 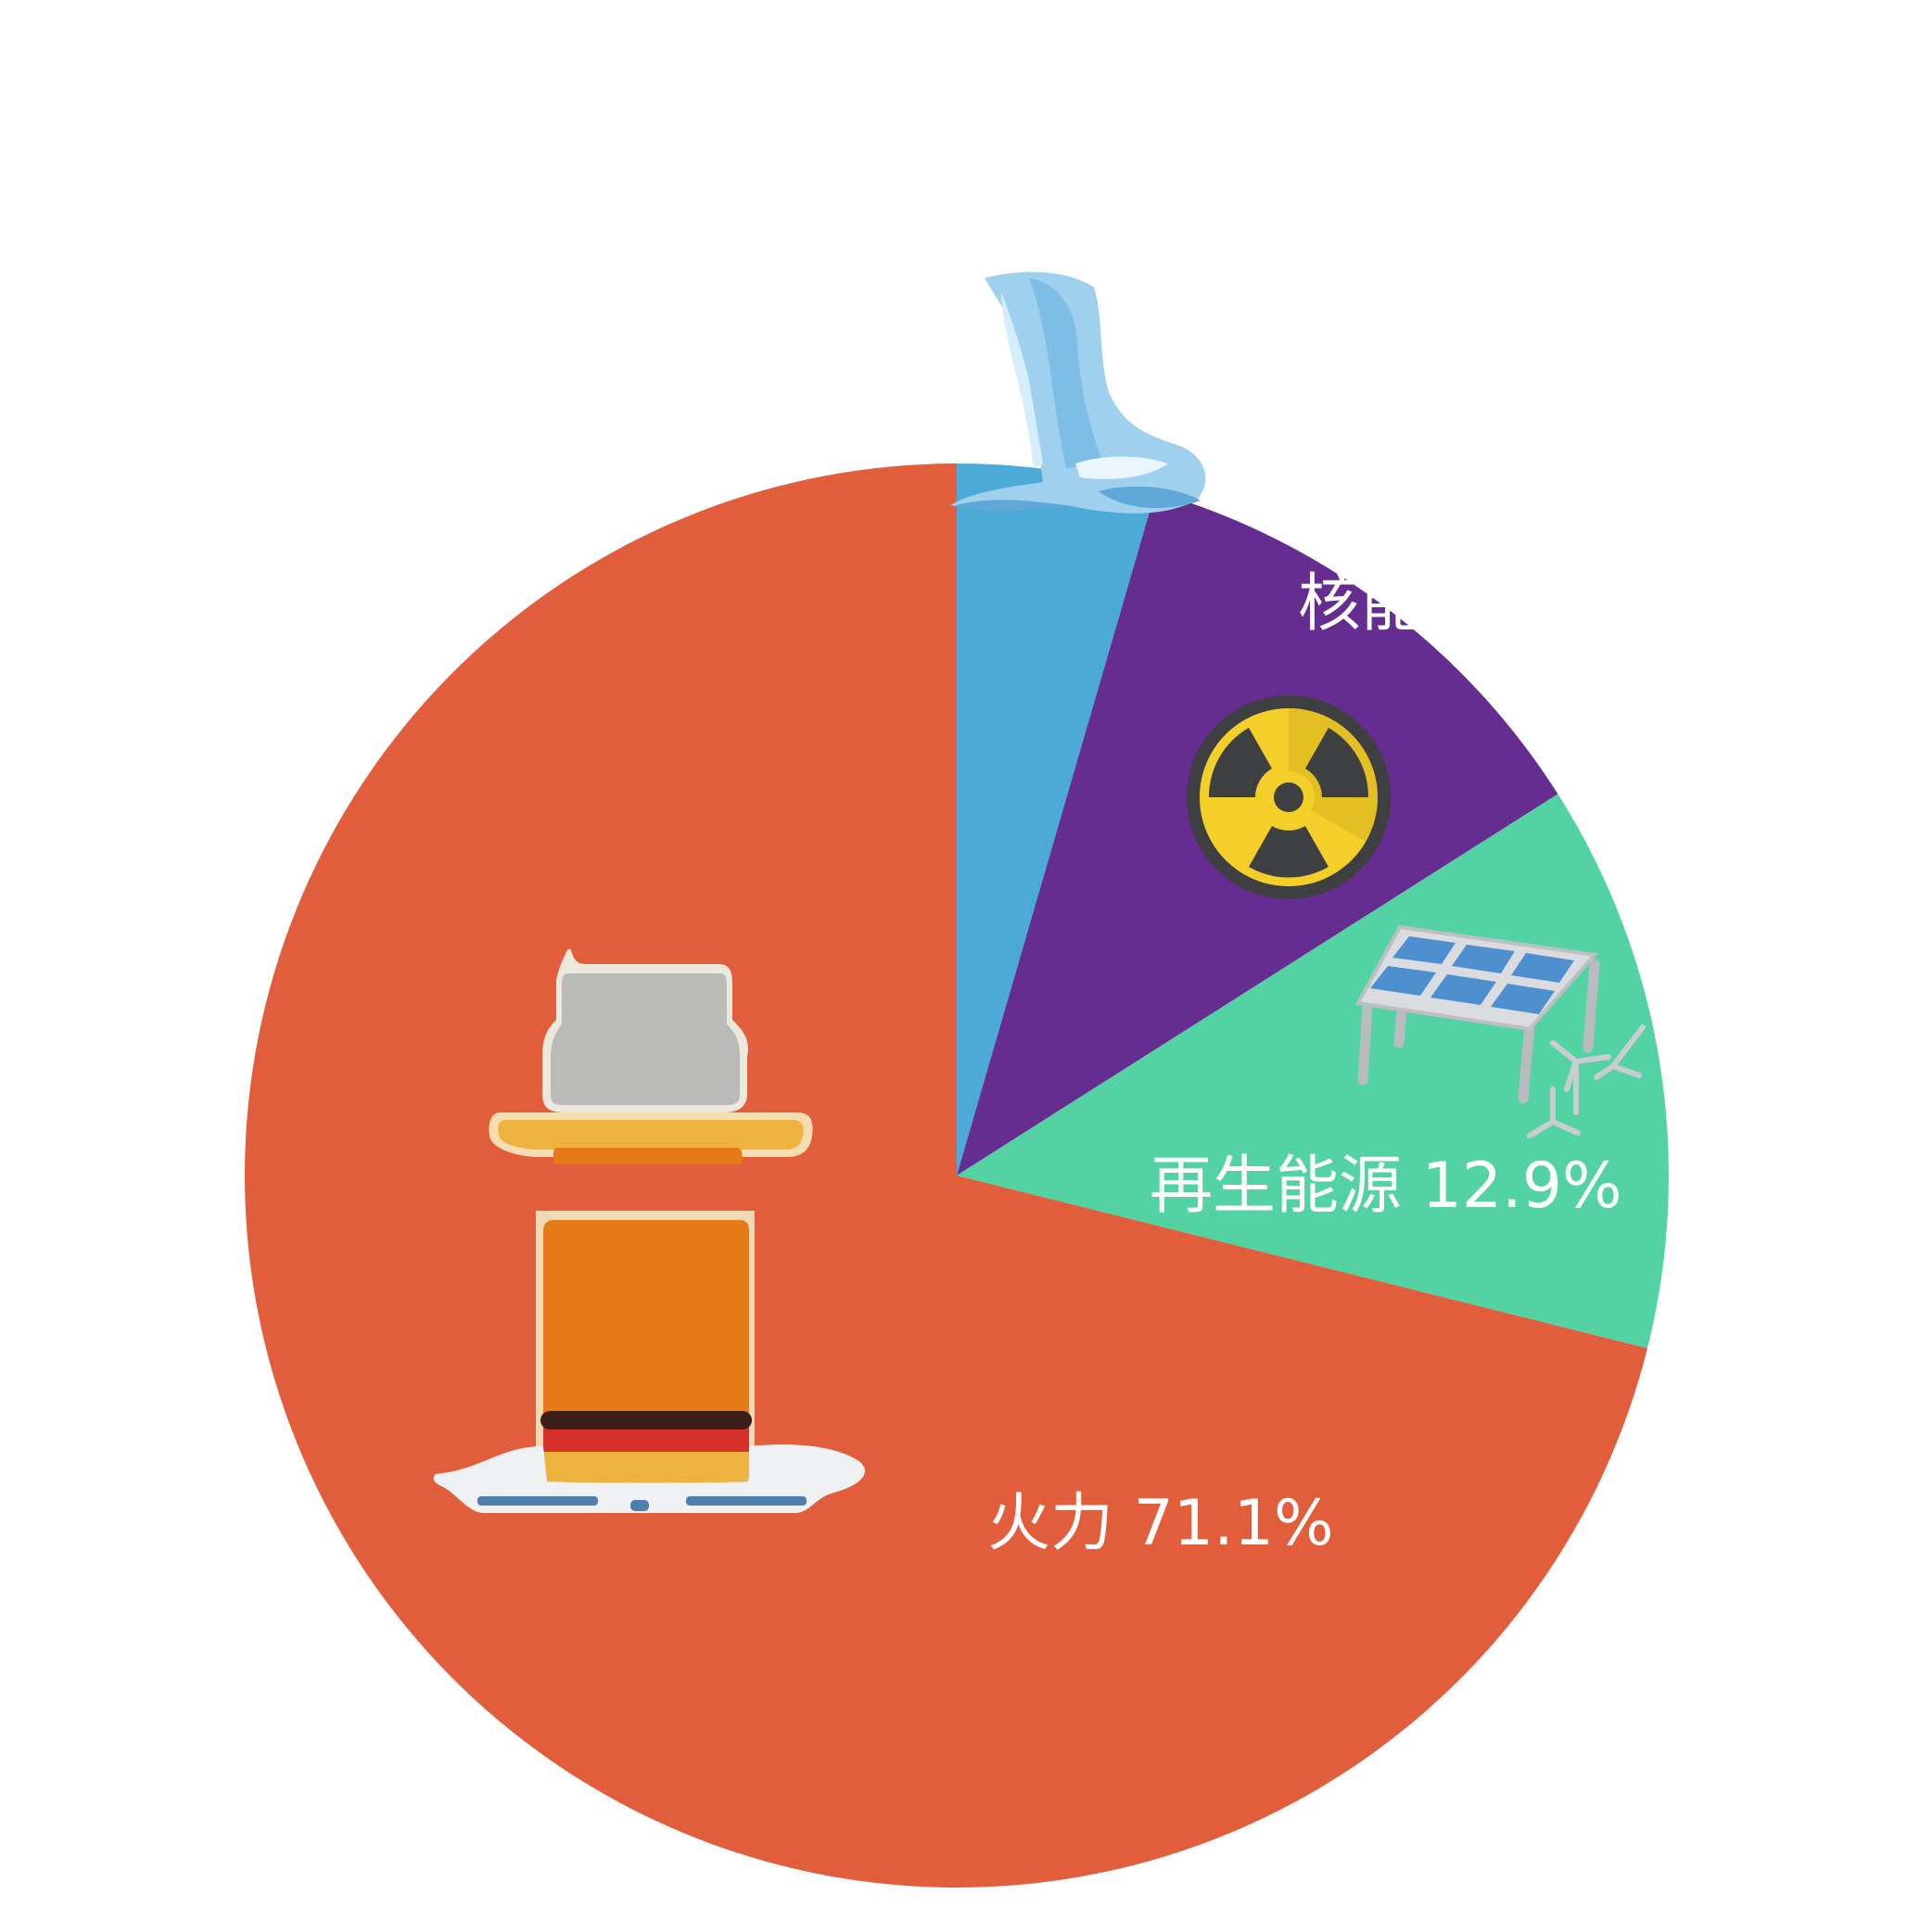 I want to click on solar-panel-wind-turbine-icon, so click(x=1500, y=1031).